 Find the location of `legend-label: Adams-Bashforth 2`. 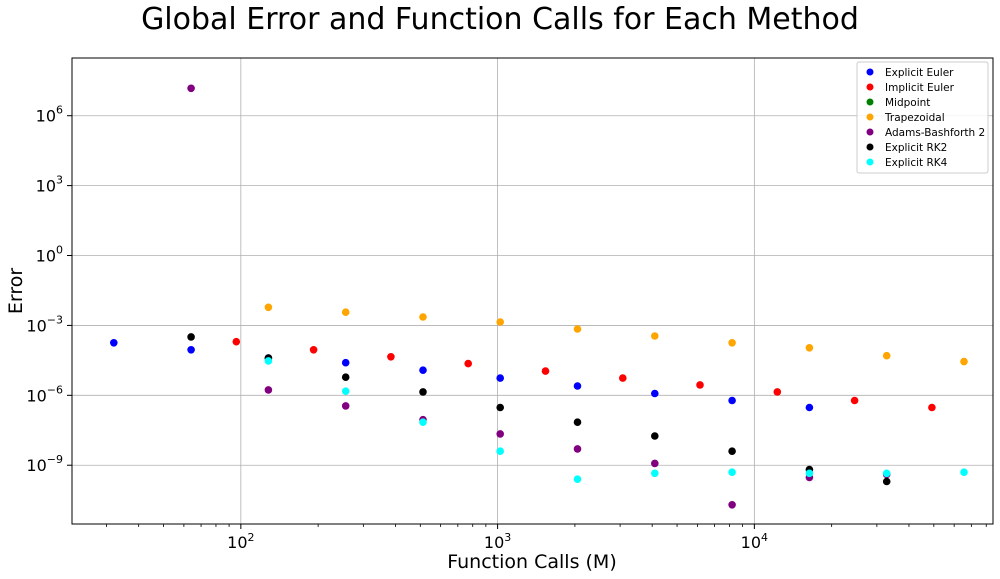

legend-label: Adams-Bashforth 2 is located at coordinates (935, 133).